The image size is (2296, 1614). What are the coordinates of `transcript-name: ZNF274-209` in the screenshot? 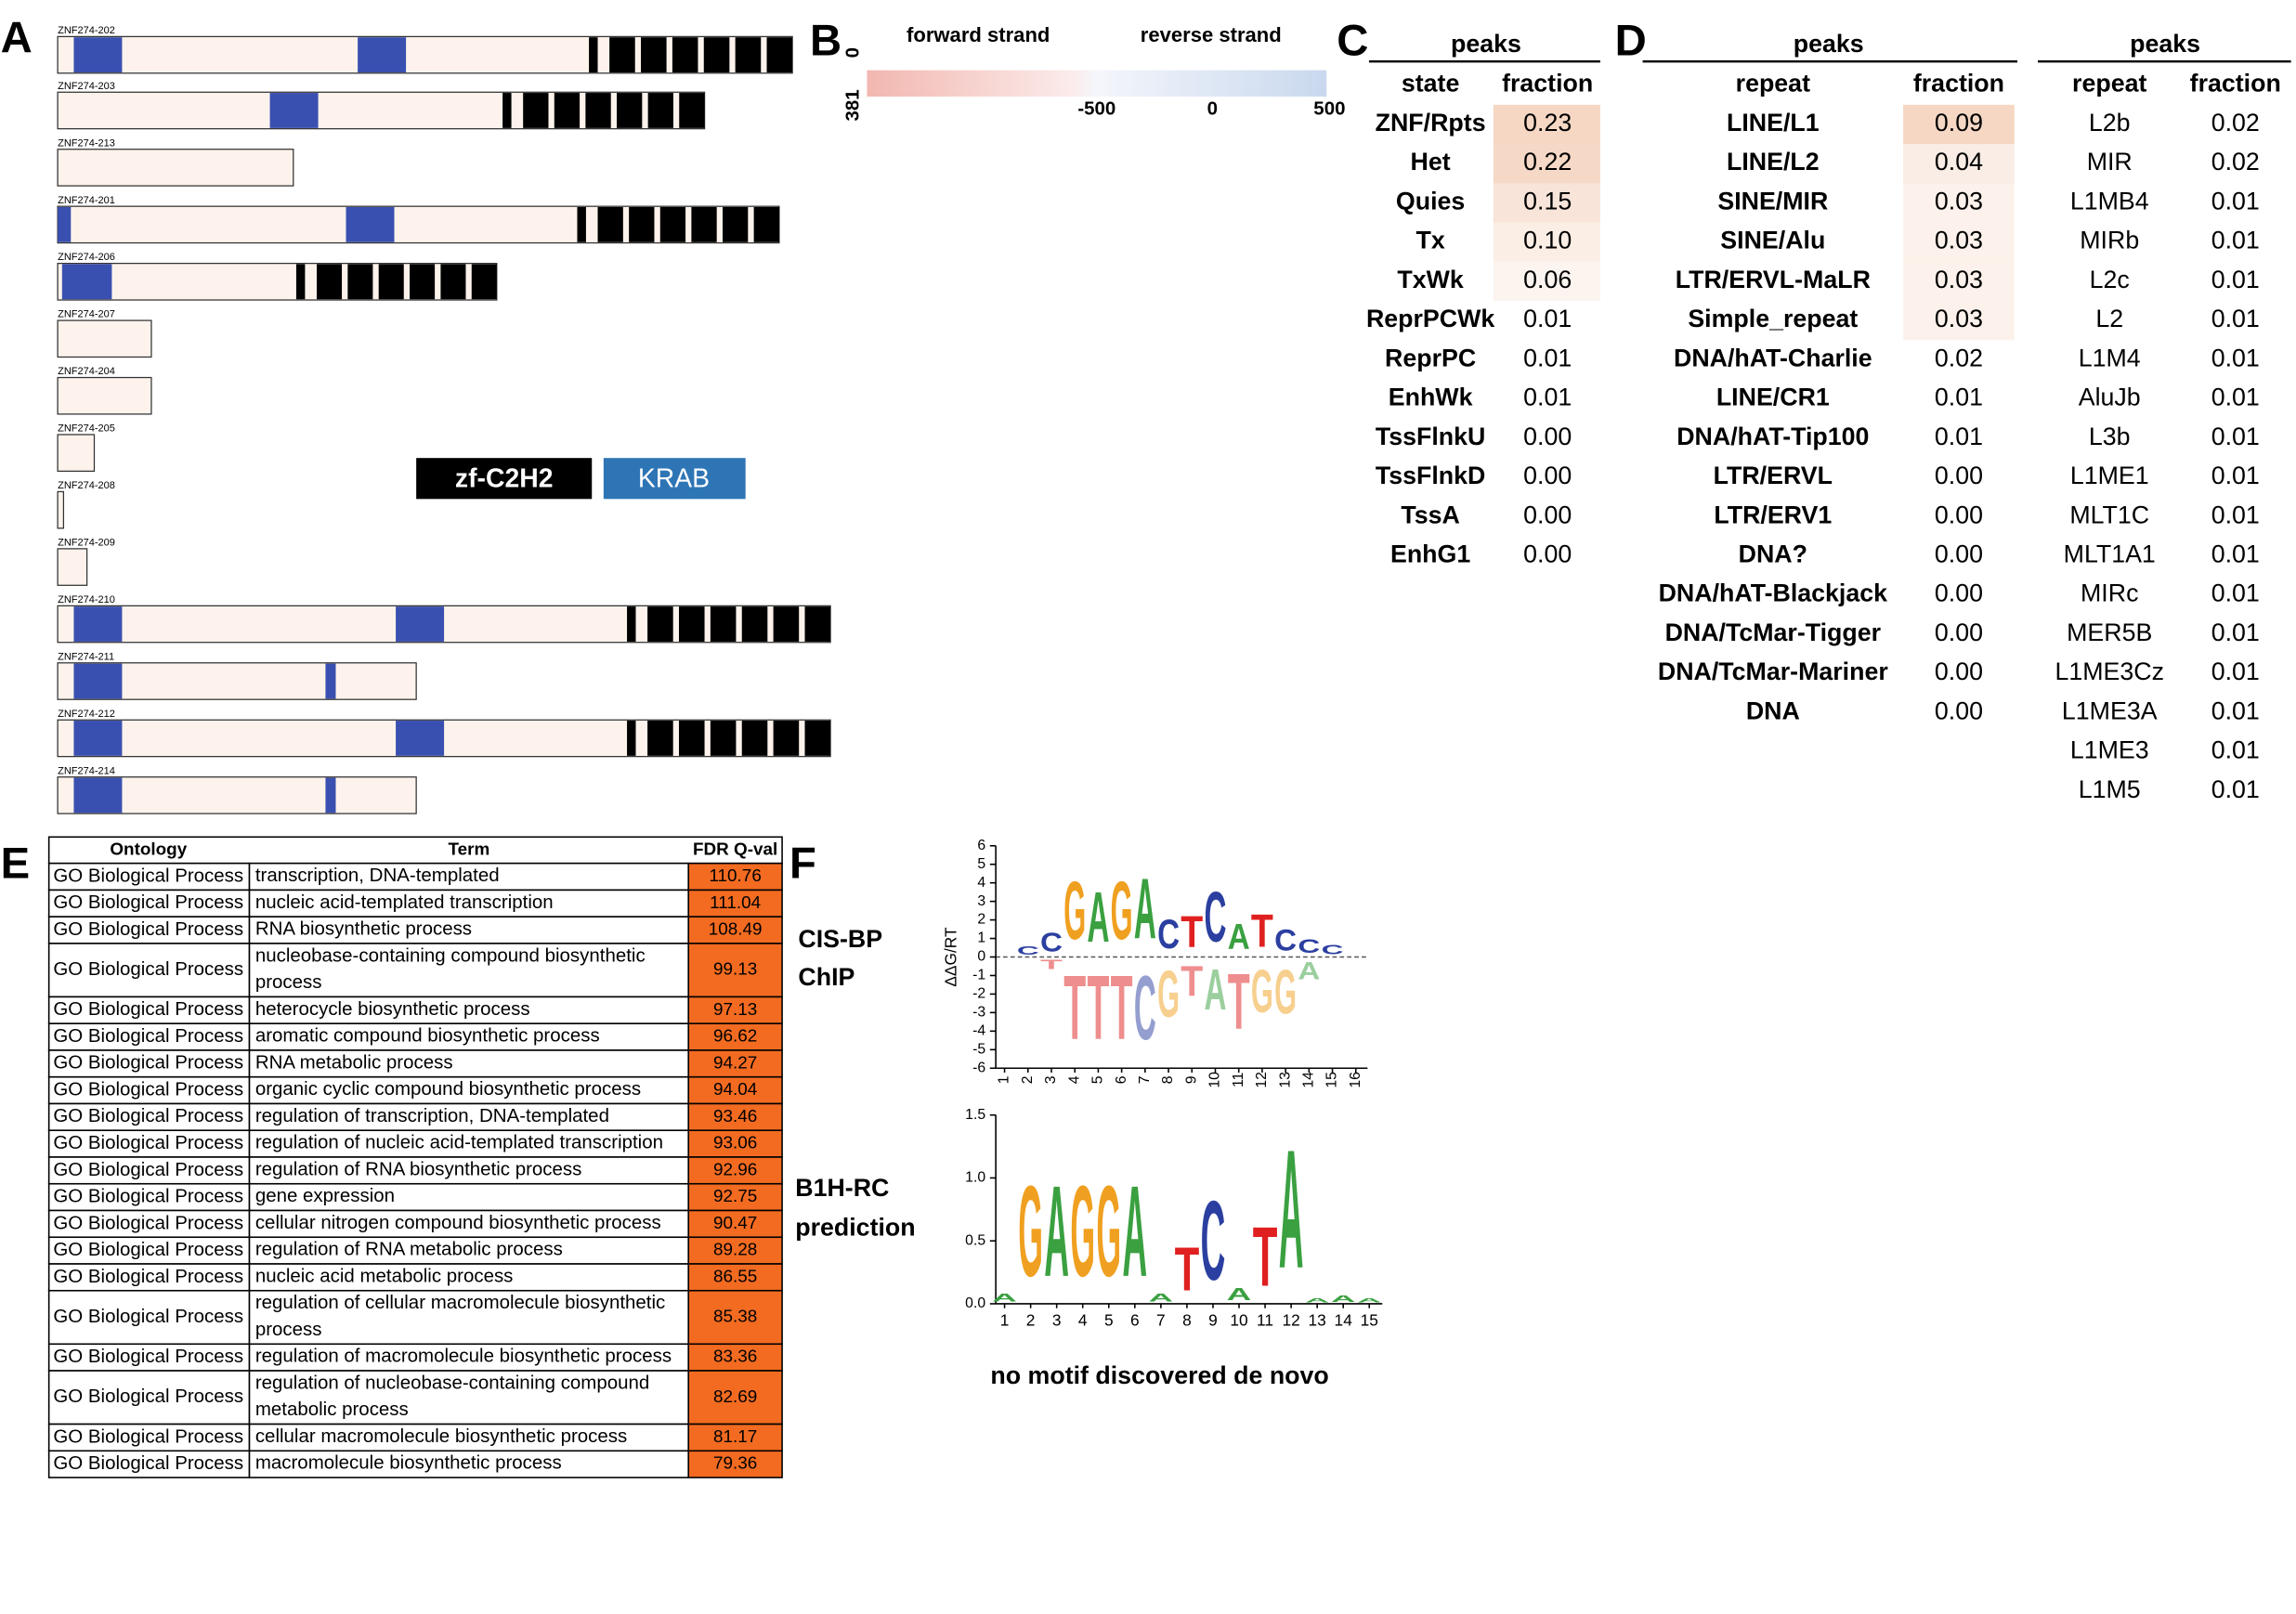 It's located at (86, 542).